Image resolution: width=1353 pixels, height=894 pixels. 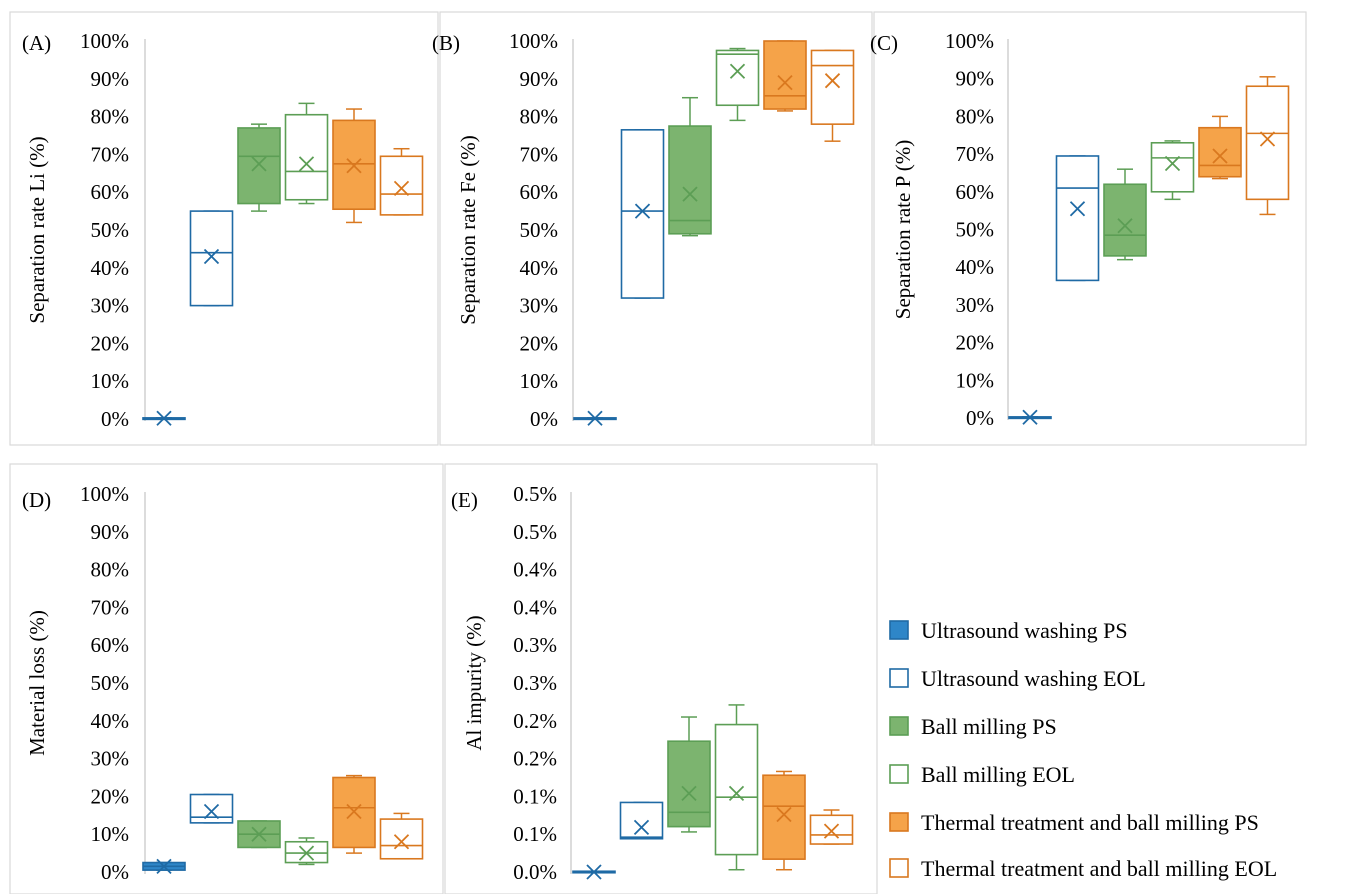 I want to click on legend-label: Ball milling PS, so click(x=989, y=726).